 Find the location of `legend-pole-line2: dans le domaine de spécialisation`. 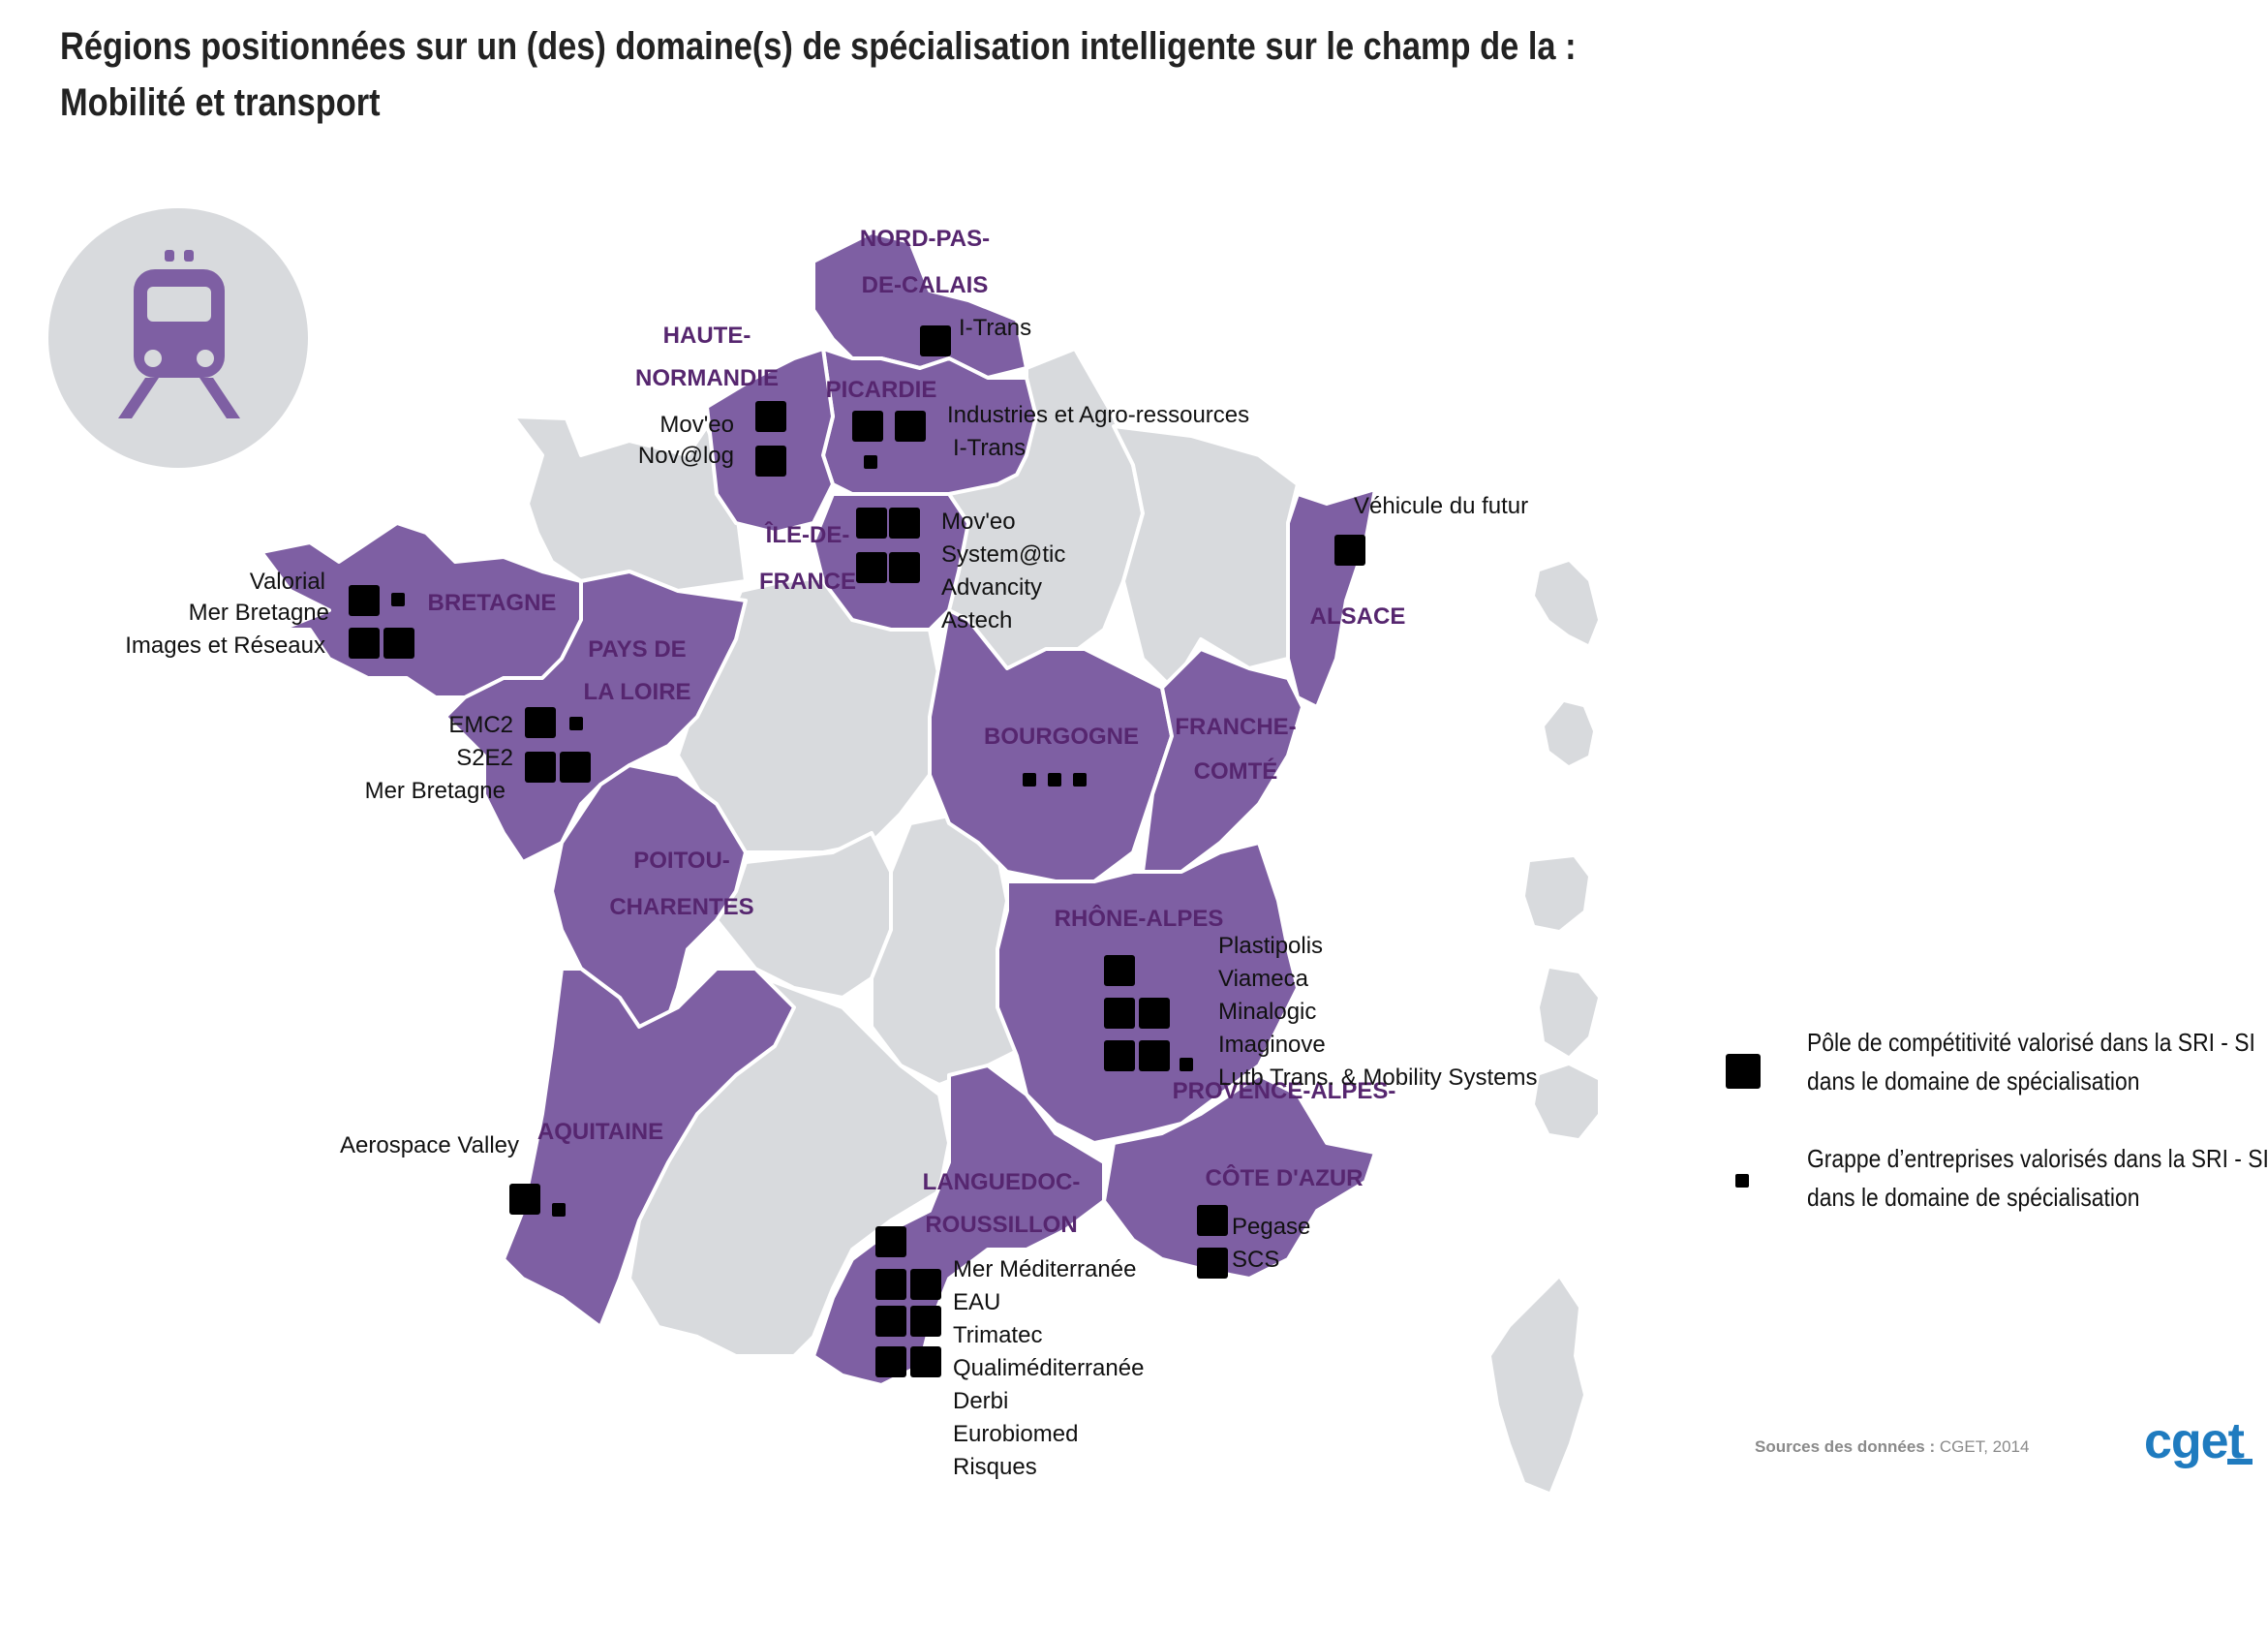

legend-pole-line2: dans le domaine de spécialisation is located at coordinates (1974, 1081).